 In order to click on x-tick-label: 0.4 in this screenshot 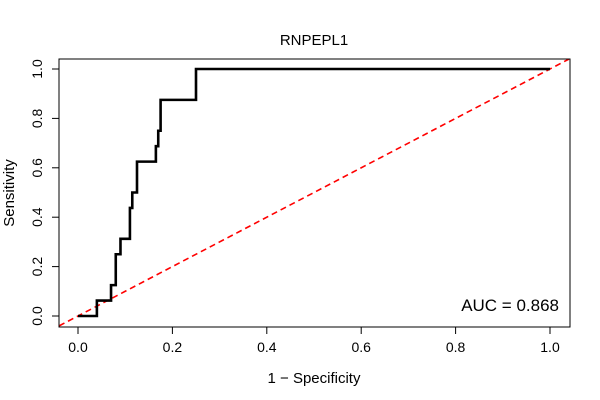, I will do `click(267, 347)`.